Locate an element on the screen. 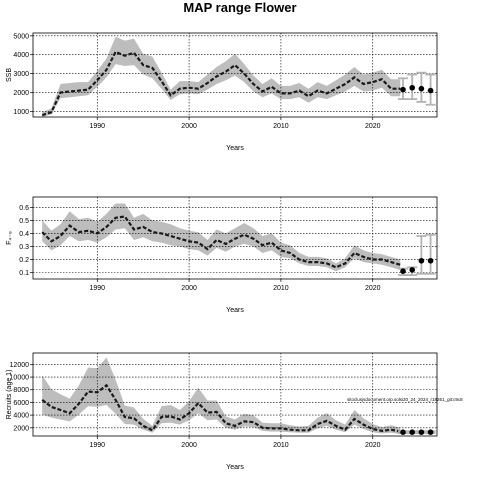 The height and width of the screenshot is (480, 480). ssb-xtick-label-2000: 2000 is located at coordinates (189, 126).